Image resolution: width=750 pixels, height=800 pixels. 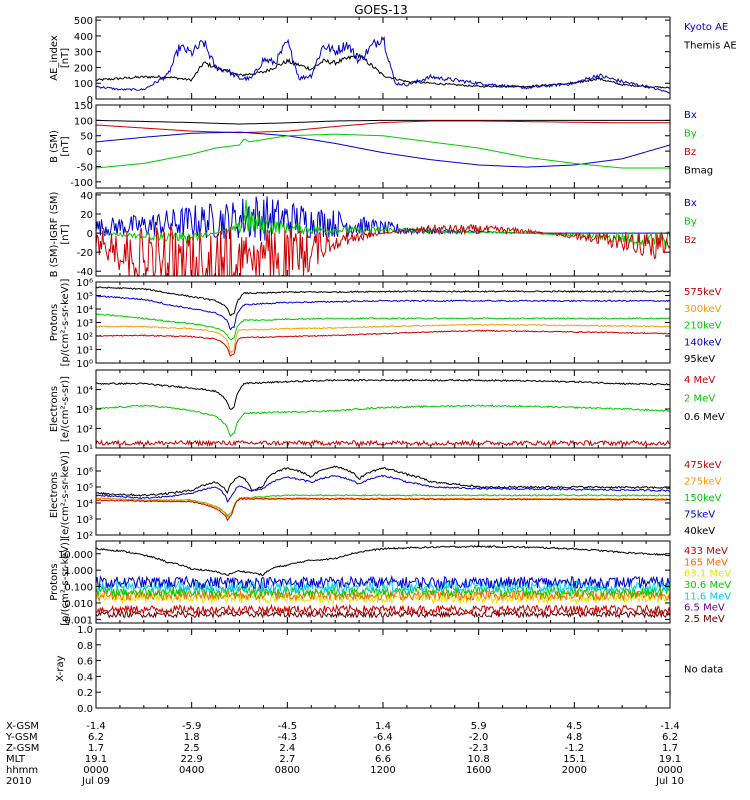 What do you see at coordinates (78, 620) in the screenshot?
I see `y-tick-label: 0.001` at bounding box center [78, 620].